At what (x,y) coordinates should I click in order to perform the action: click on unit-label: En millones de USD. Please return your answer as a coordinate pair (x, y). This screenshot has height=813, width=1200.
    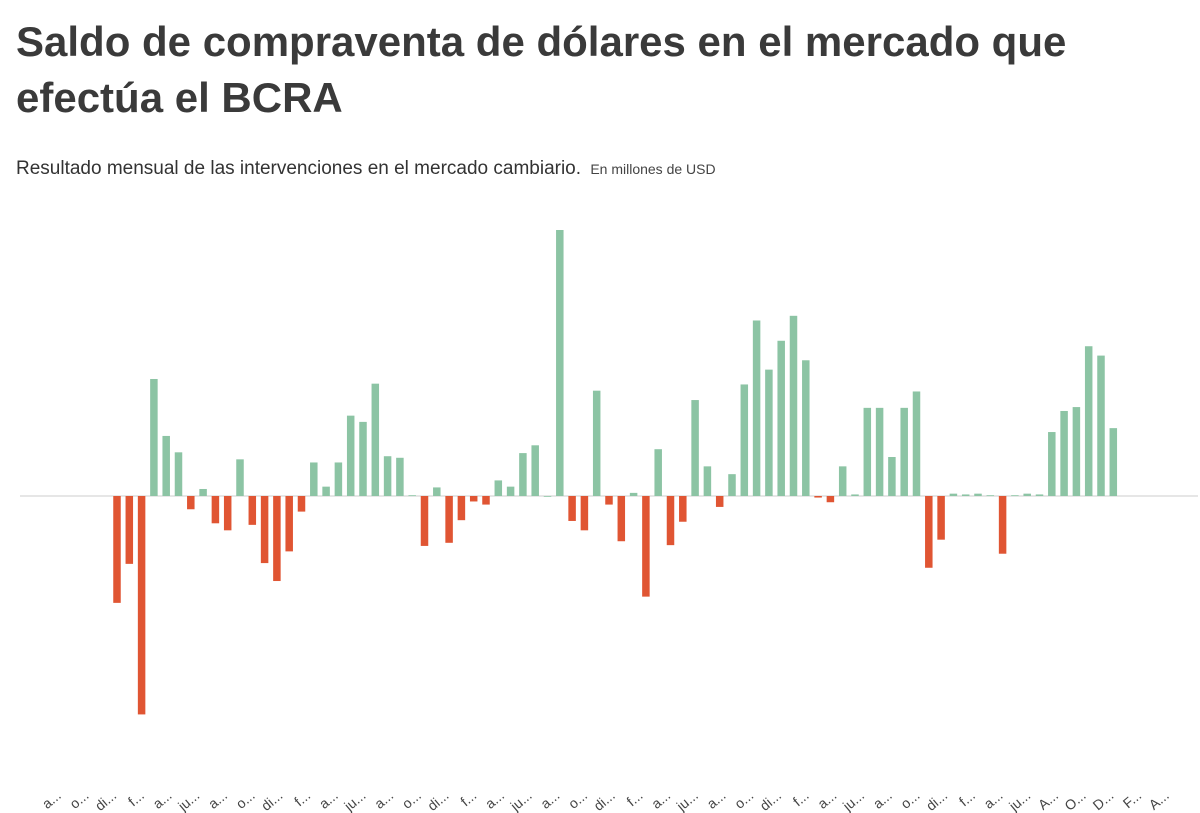
    Looking at the image, I should click on (653, 169).